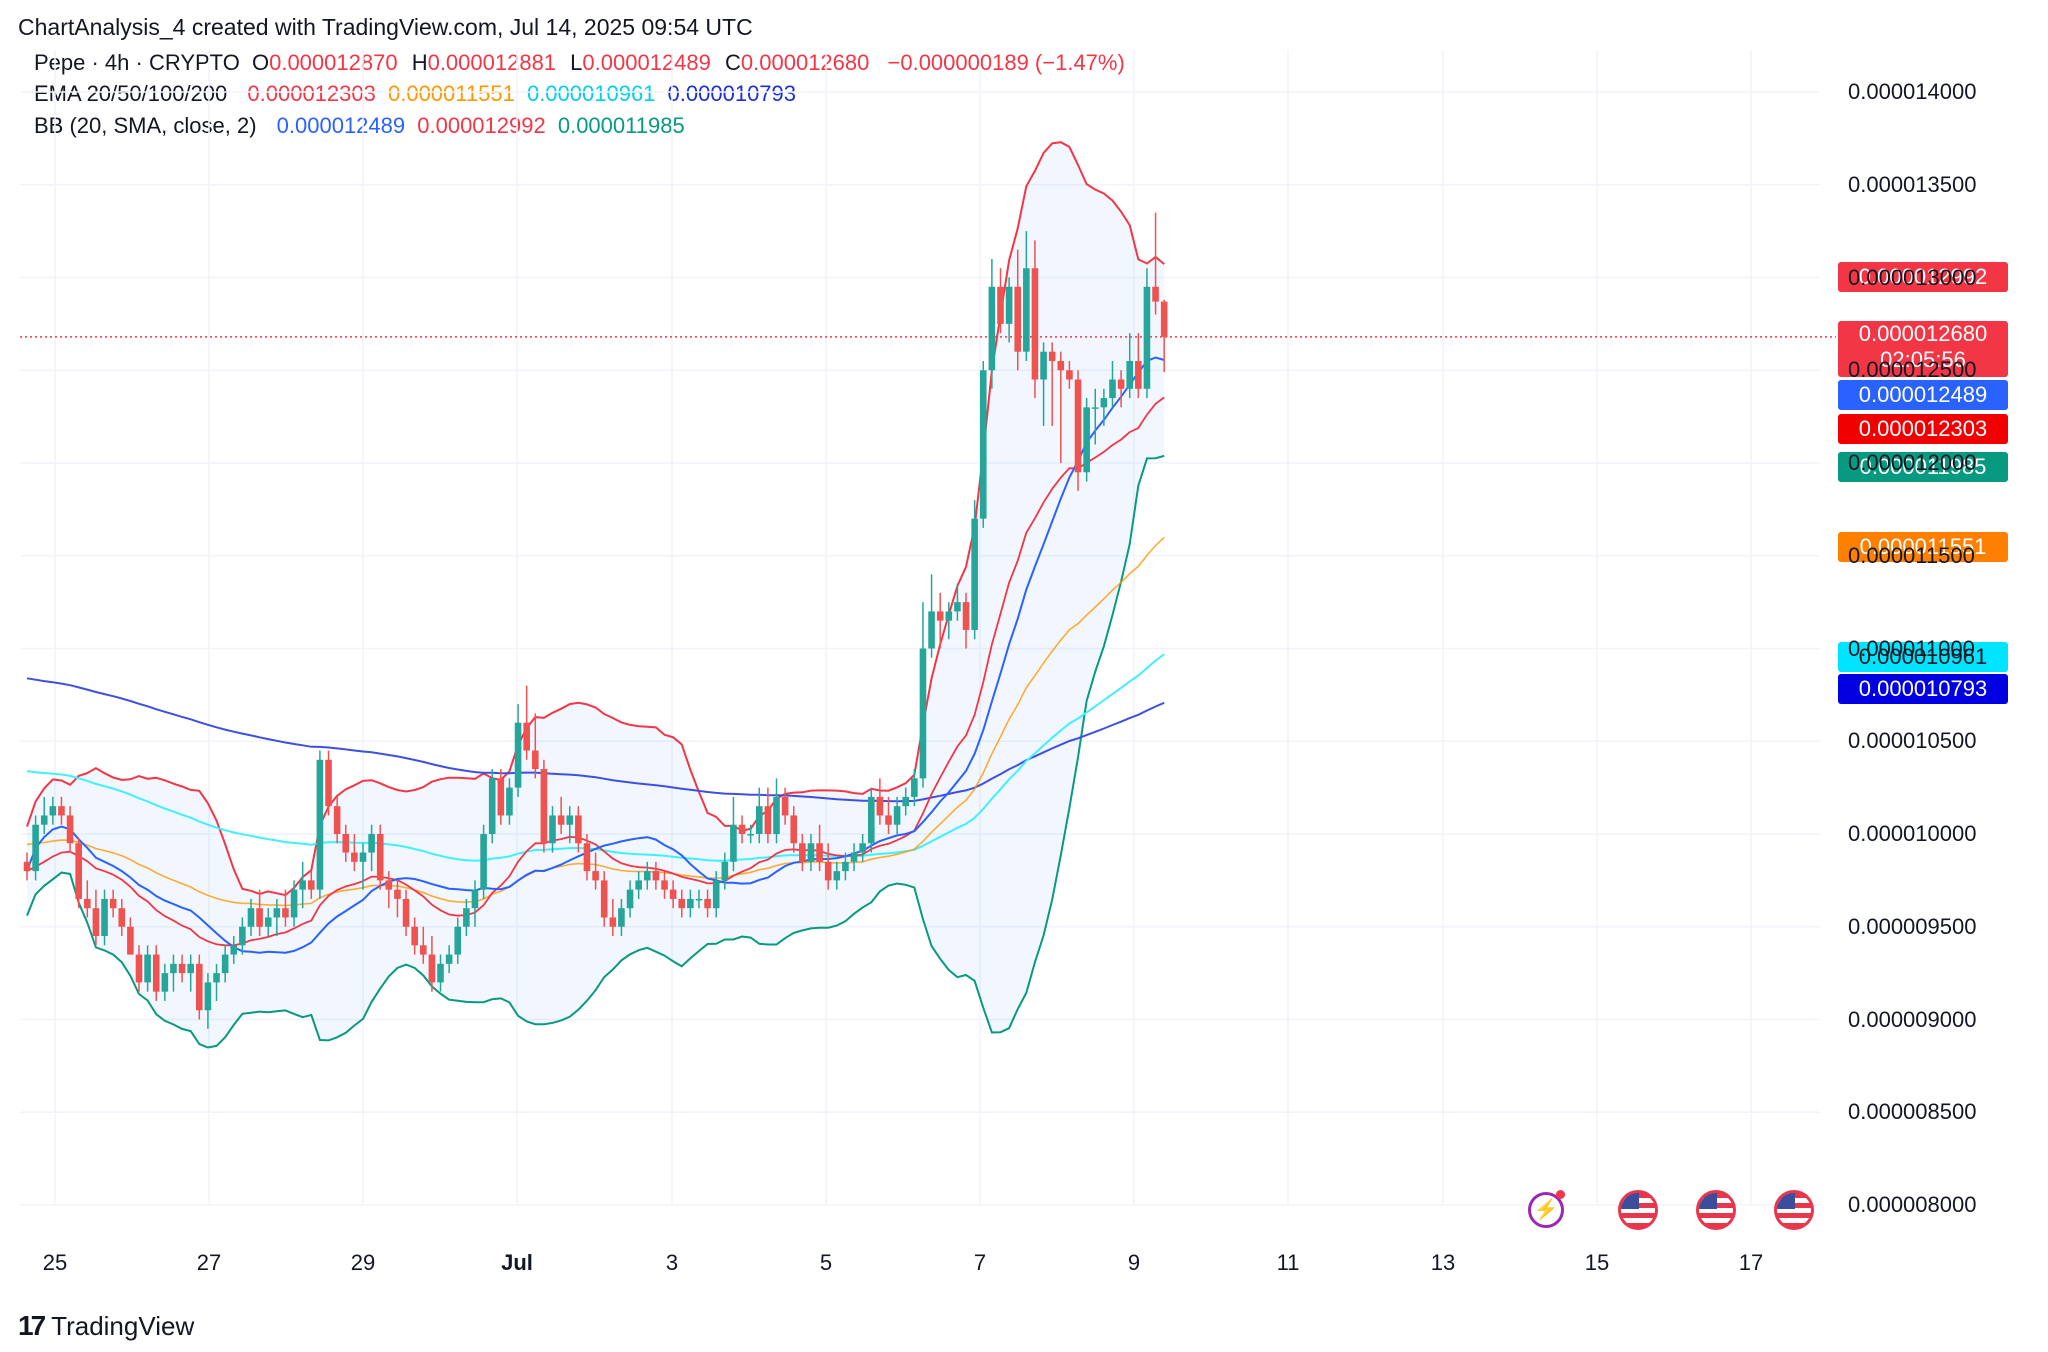 The image size is (2048, 1352). What do you see at coordinates (145, 125) in the screenshot?
I see `bb-legend-label: BB (20, SMA, close, 2)` at bounding box center [145, 125].